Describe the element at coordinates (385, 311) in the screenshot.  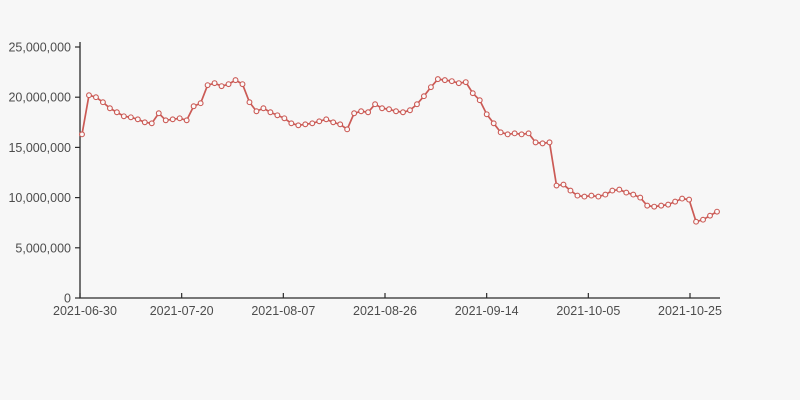
I see `x-axis-label: 2021-08-26` at that location.